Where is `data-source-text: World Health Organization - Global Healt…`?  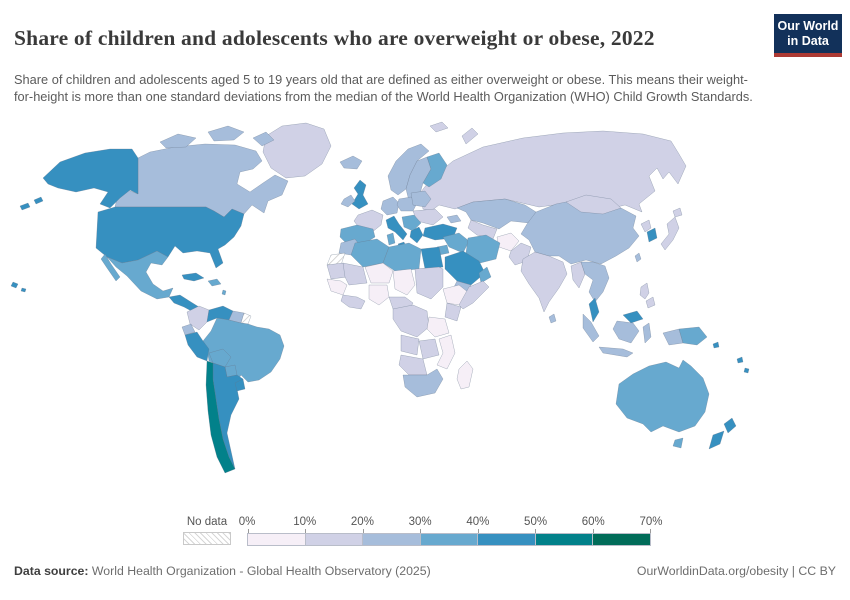 data-source-text: World Health Organization - Global Healt… is located at coordinates (259, 571).